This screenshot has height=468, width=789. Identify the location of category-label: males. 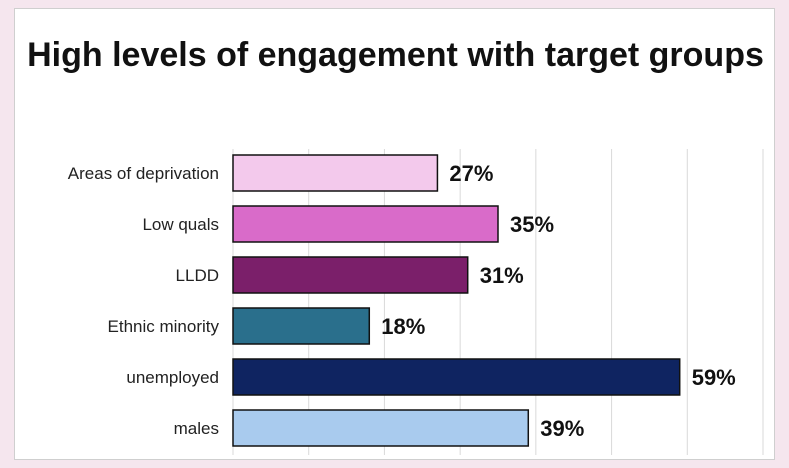
(196, 428).